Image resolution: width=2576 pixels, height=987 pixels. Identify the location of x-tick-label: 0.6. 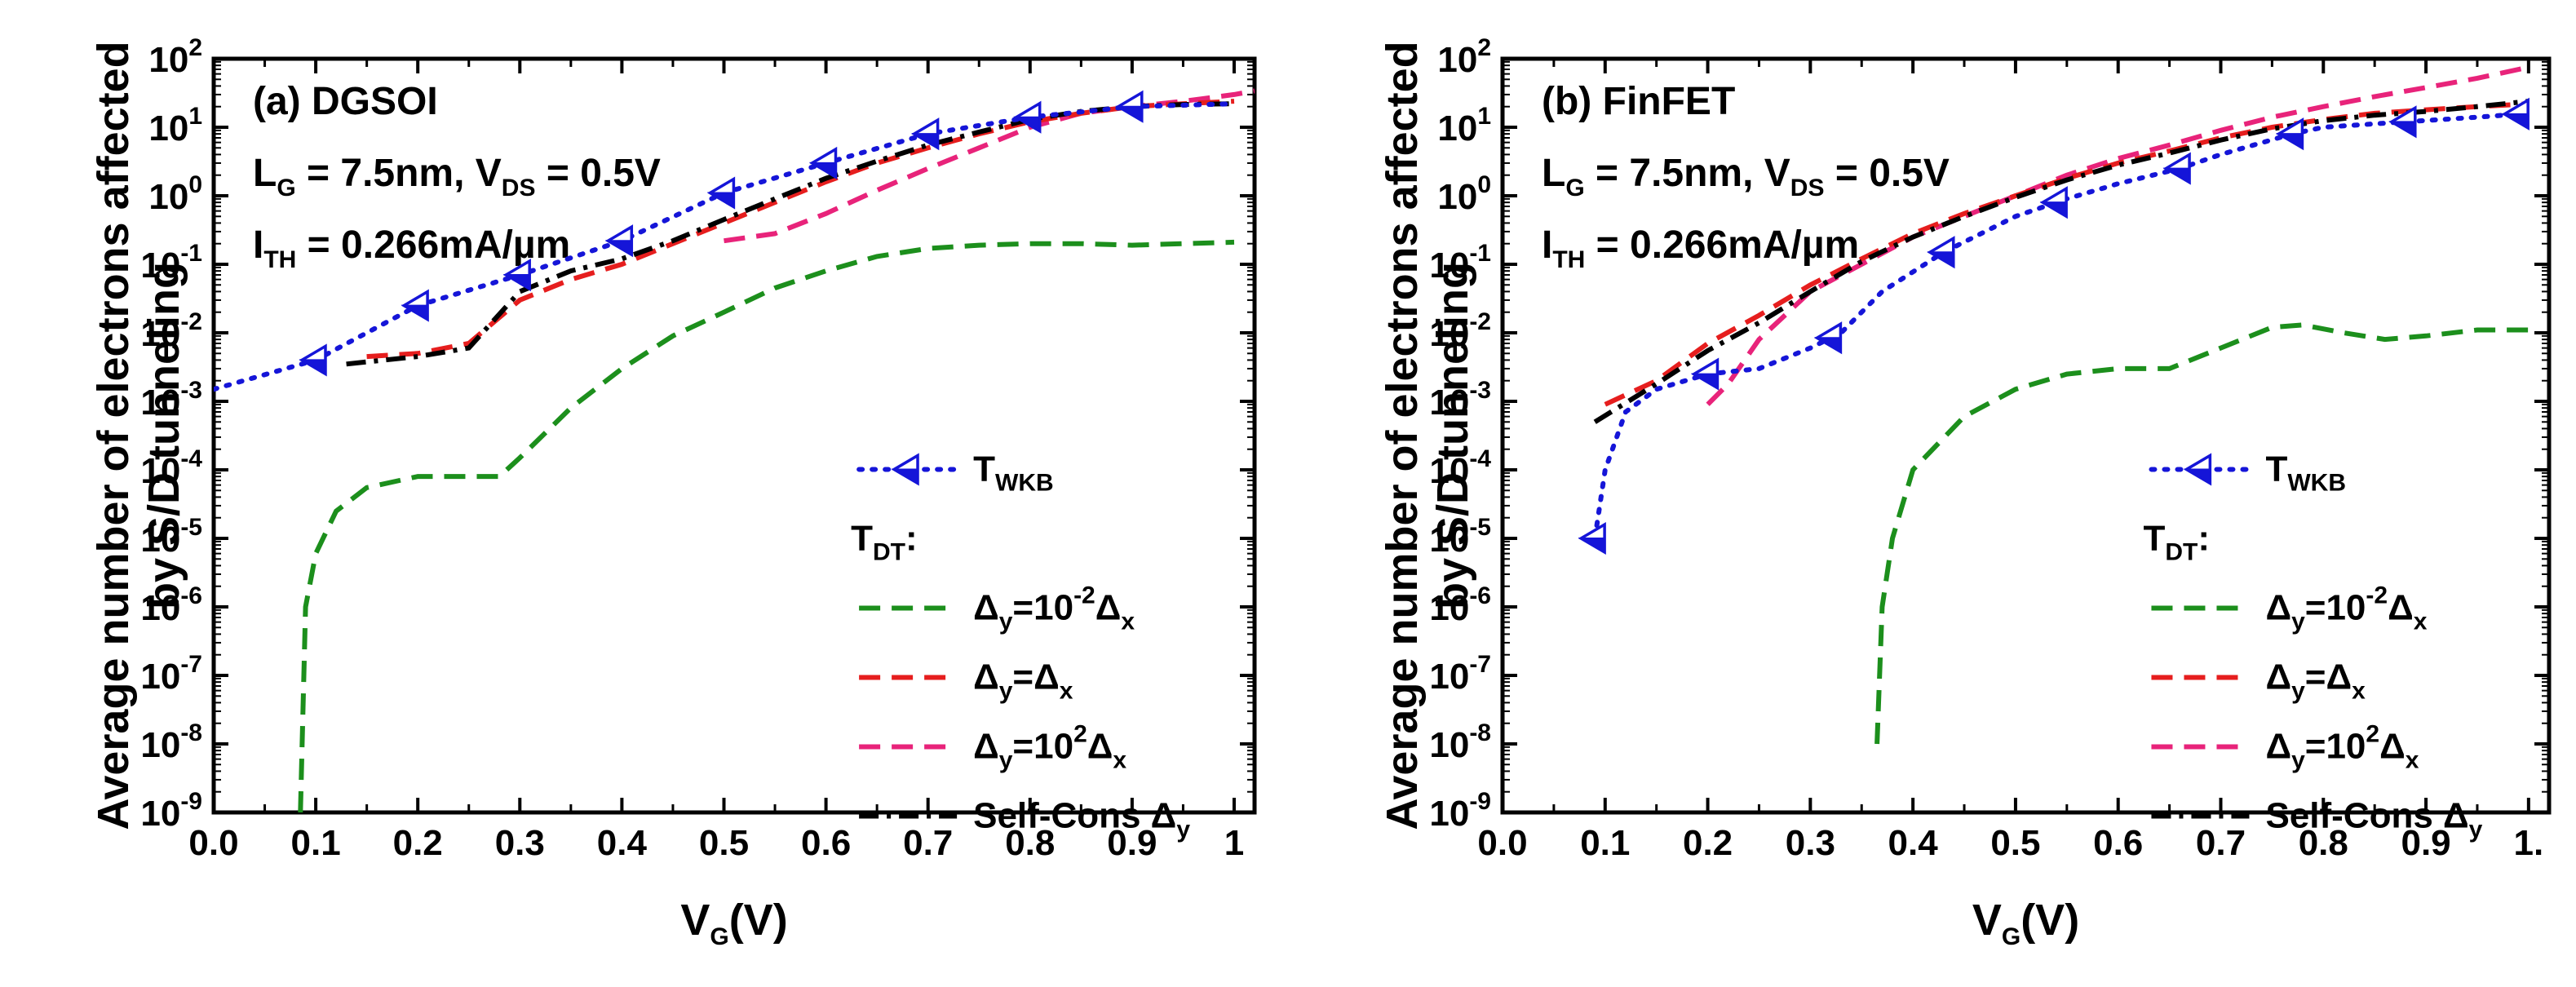
(2118, 843).